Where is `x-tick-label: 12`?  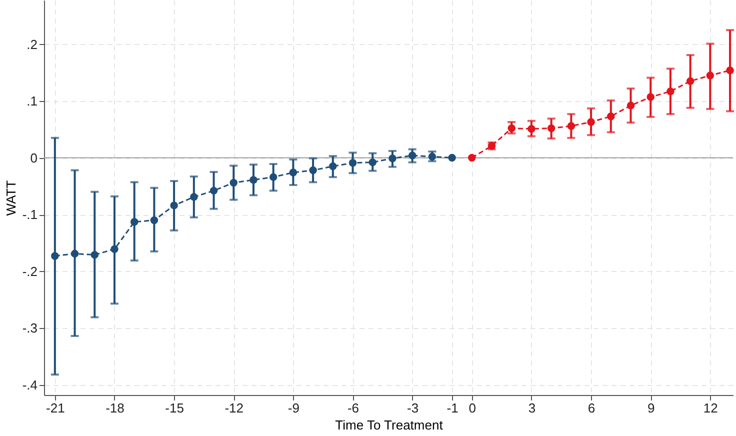
x-tick-label: 12 is located at coordinates (710, 408).